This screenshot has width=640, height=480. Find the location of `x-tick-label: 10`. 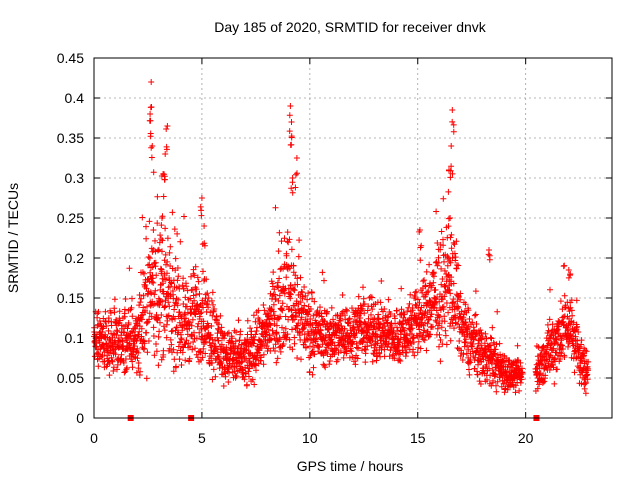

x-tick-label: 10 is located at coordinates (310, 438).